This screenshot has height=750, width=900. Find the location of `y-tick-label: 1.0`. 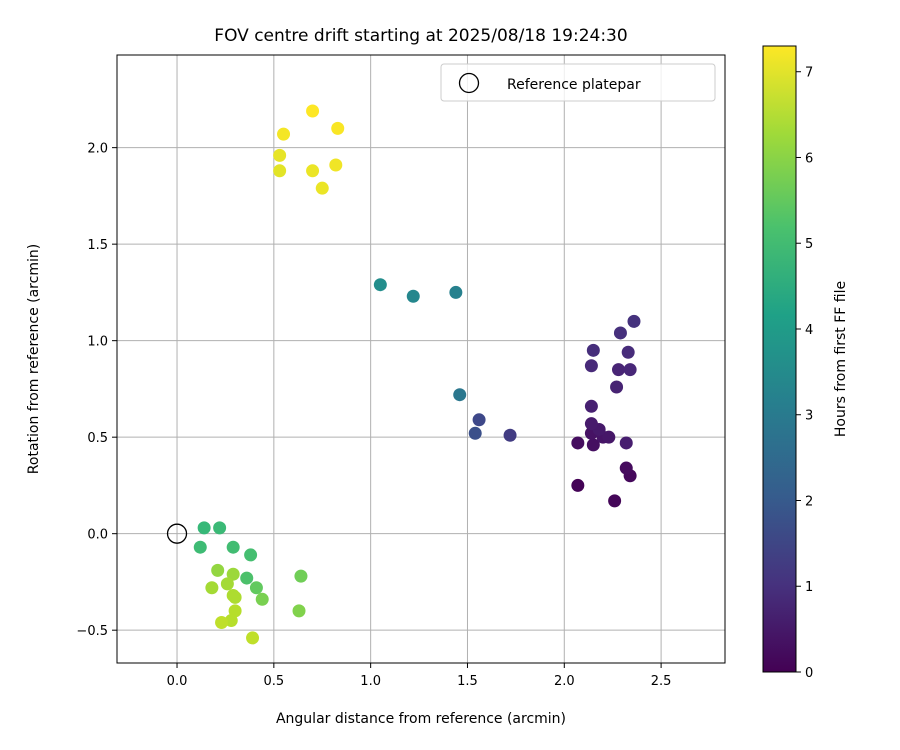

y-tick-label: 1.0 is located at coordinates (97, 342).